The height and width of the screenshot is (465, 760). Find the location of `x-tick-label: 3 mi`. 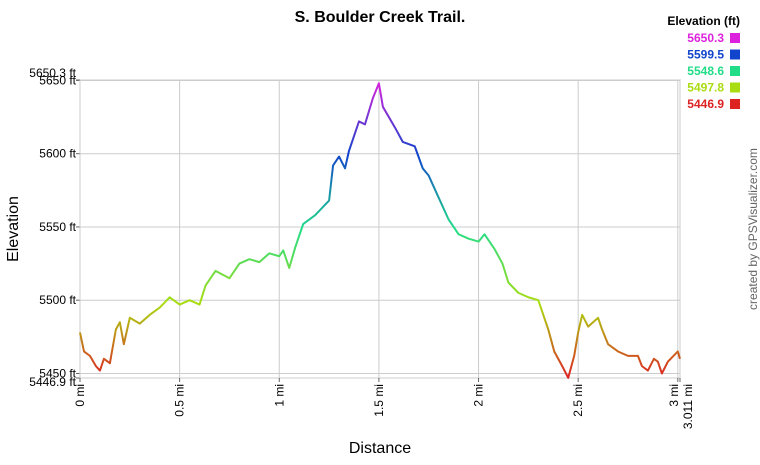

x-tick-label: 3 mi is located at coordinates (674, 395).